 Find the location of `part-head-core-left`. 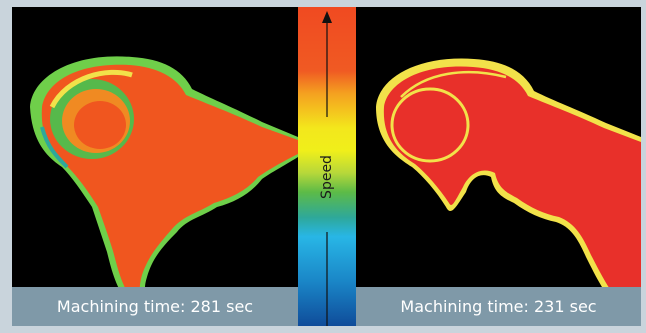

part-head-core-left is located at coordinates (100, 125).